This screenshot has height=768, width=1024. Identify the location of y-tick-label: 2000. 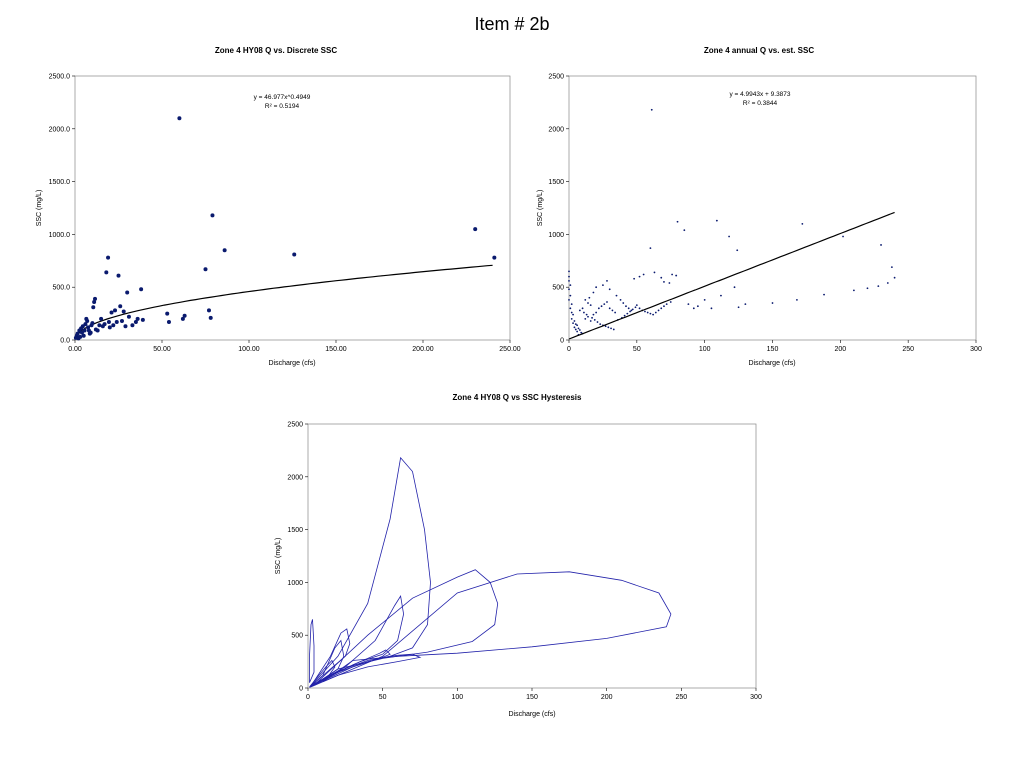
(556, 129).